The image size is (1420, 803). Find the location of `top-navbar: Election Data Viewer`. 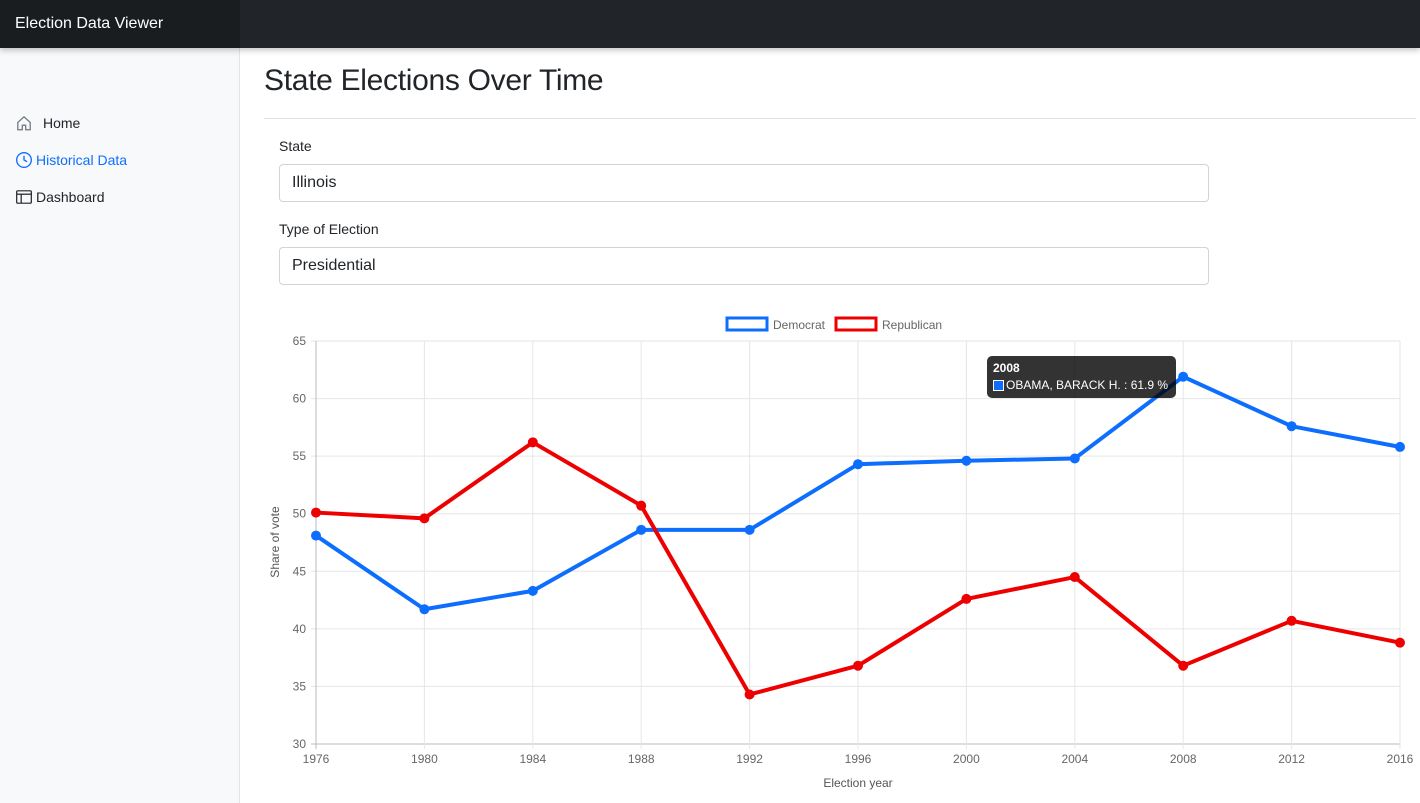

top-navbar: Election Data Viewer is located at coordinates (710, 24).